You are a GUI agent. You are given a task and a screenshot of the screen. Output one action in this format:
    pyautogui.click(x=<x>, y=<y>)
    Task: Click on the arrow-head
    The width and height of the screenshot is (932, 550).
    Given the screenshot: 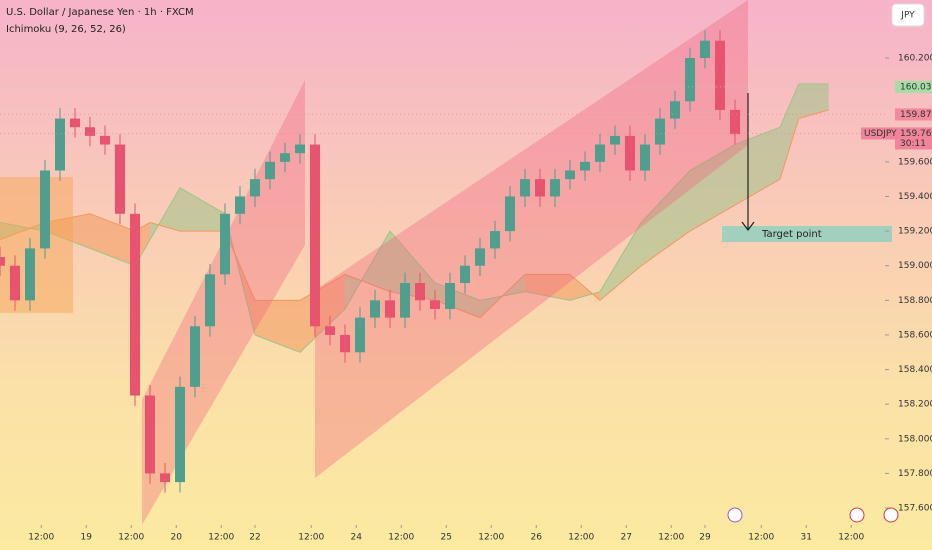 What is the action you would take?
    pyautogui.click(x=748, y=226)
    